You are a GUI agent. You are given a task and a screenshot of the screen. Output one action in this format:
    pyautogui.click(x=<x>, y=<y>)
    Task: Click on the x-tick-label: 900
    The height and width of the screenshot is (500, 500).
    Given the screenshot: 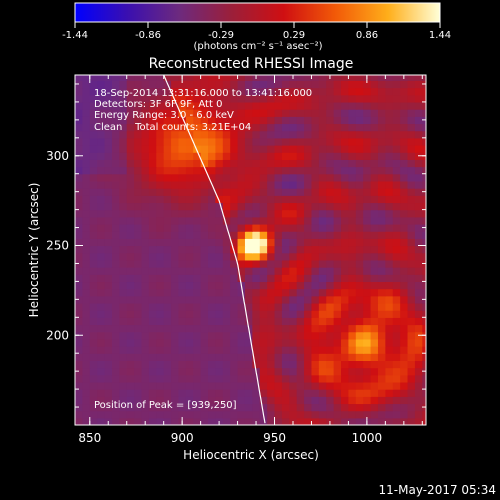 What is the action you would take?
    pyautogui.click(x=182, y=438)
    